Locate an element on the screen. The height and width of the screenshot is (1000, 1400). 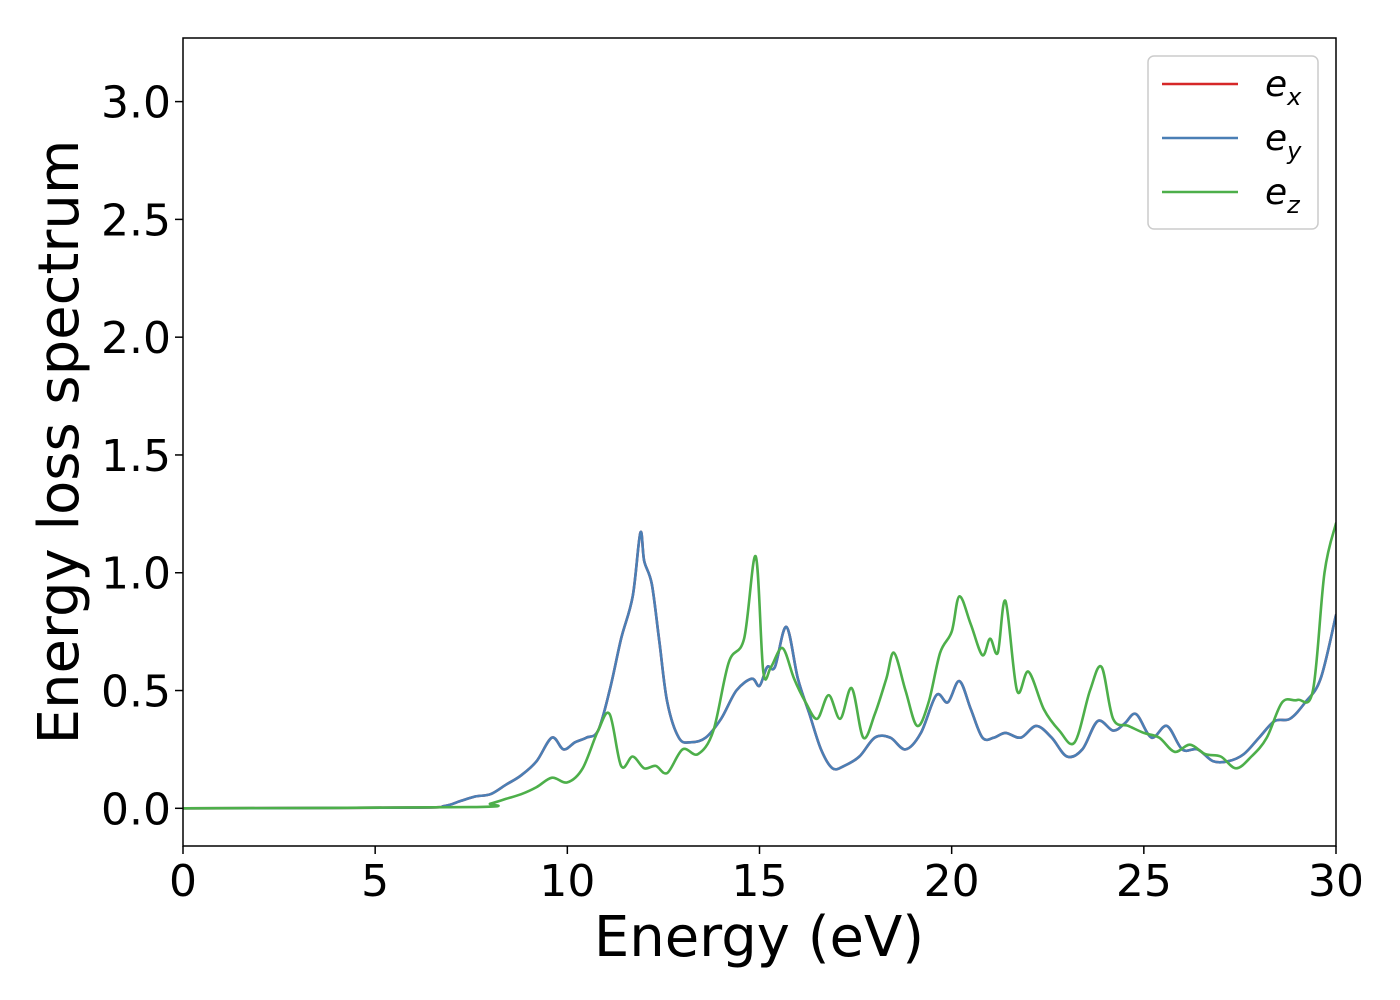
x-tick-label: 25 is located at coordinates (1144, 881).